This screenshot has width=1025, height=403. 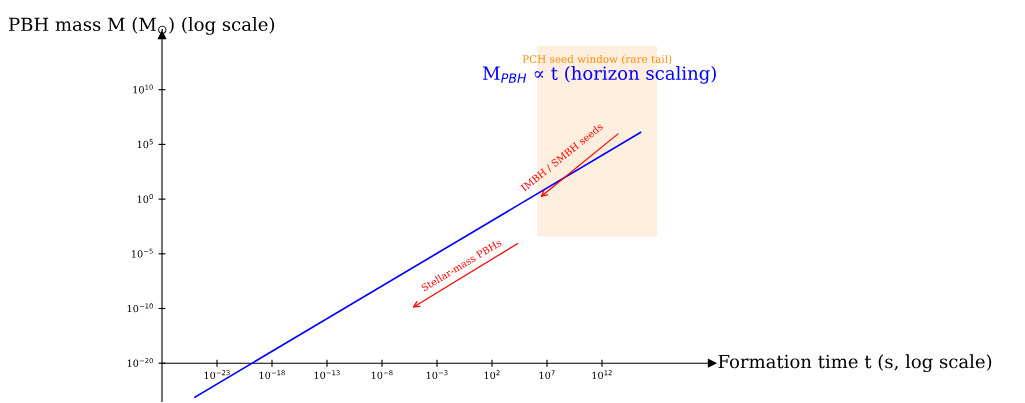 What do you see at coordinates (140, 308) in the screenshot?
I see `y-tick-label: 10$^{−10}$` at bounding box center [140, 308].